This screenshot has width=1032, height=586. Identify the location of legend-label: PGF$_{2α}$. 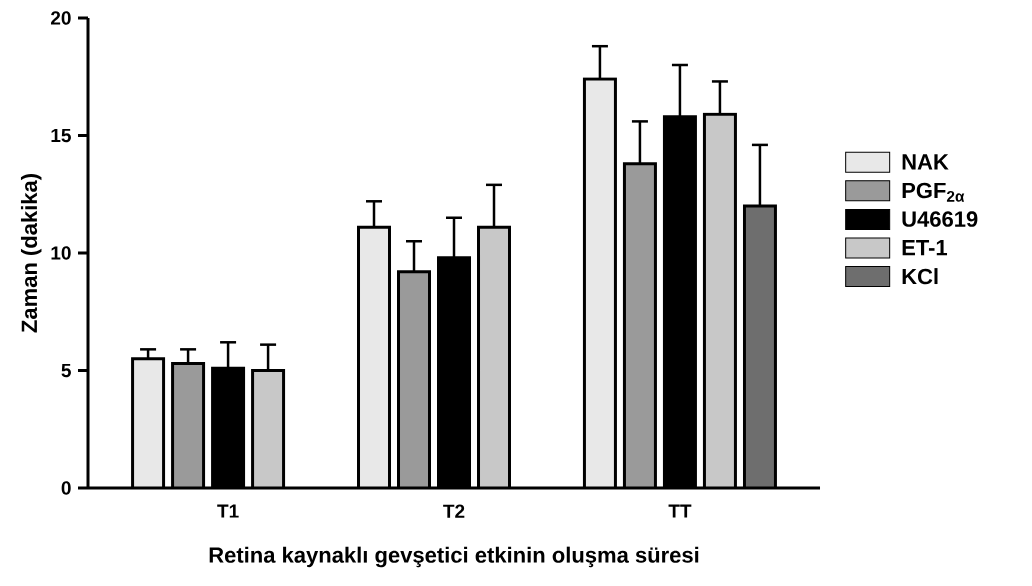
(933, 192).